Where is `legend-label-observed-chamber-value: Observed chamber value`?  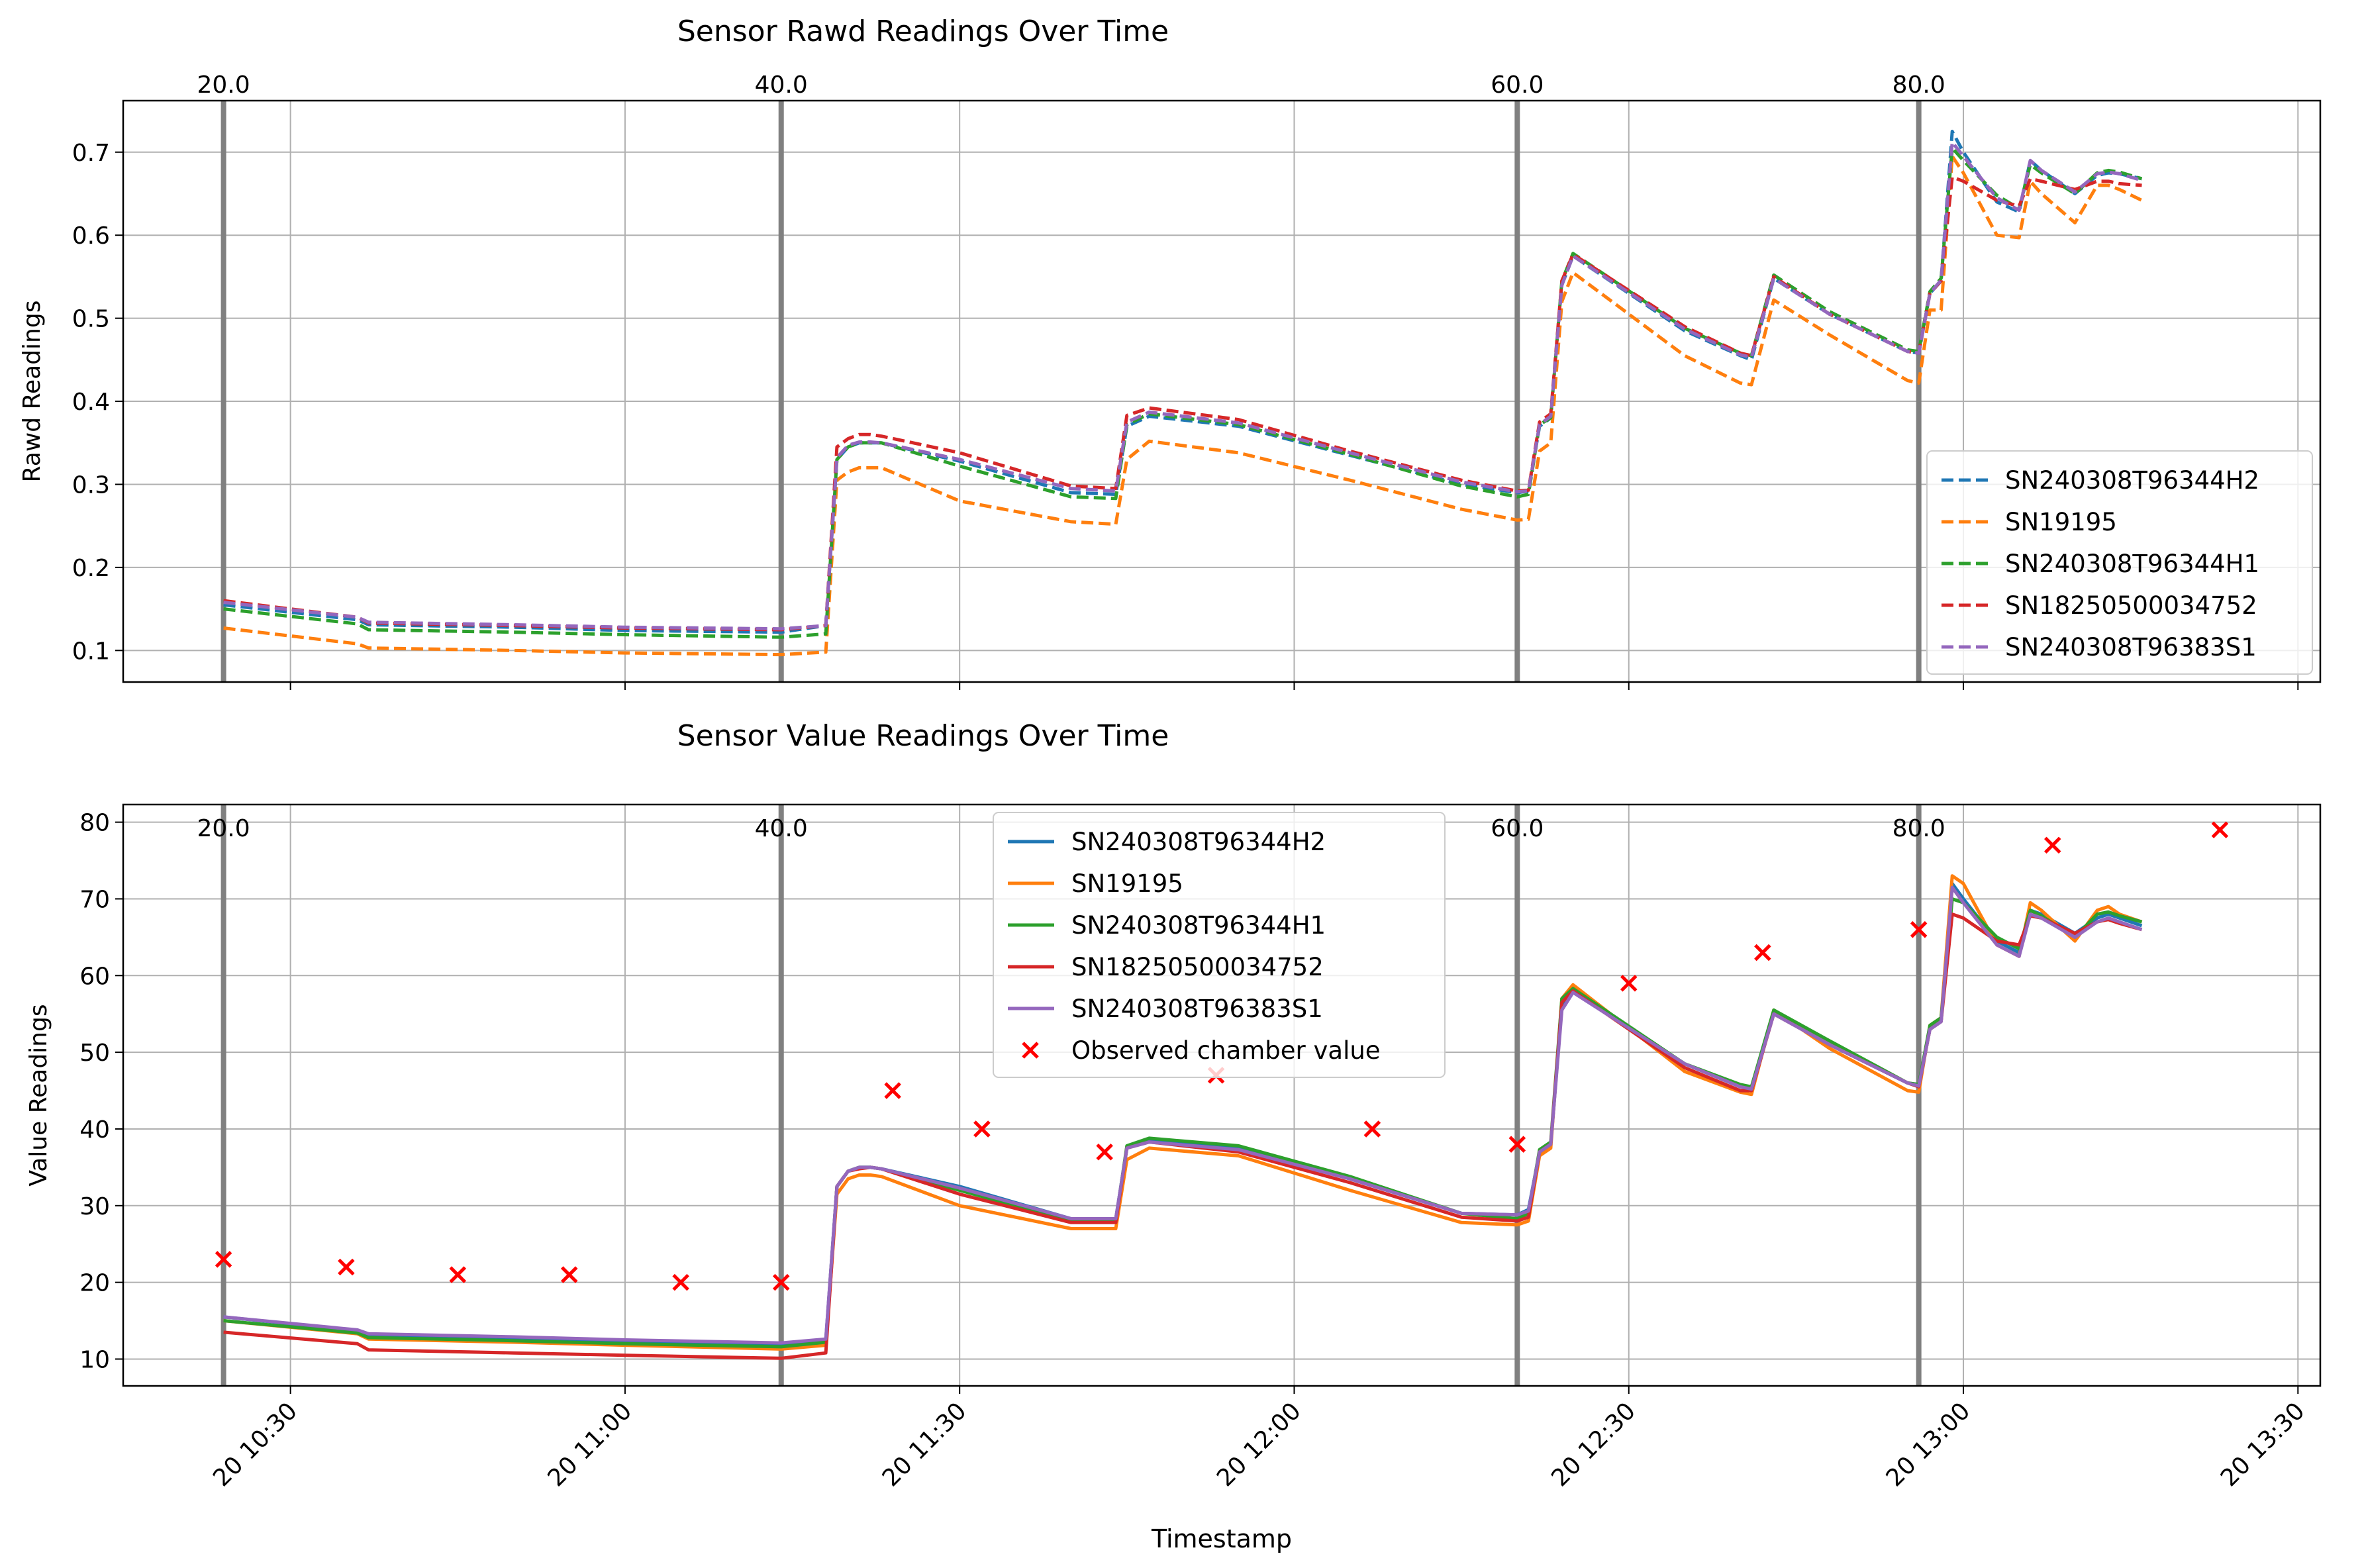
legend-label-observed-chamber-value: Observed chamber value is located at coordinates (1226, 1050).